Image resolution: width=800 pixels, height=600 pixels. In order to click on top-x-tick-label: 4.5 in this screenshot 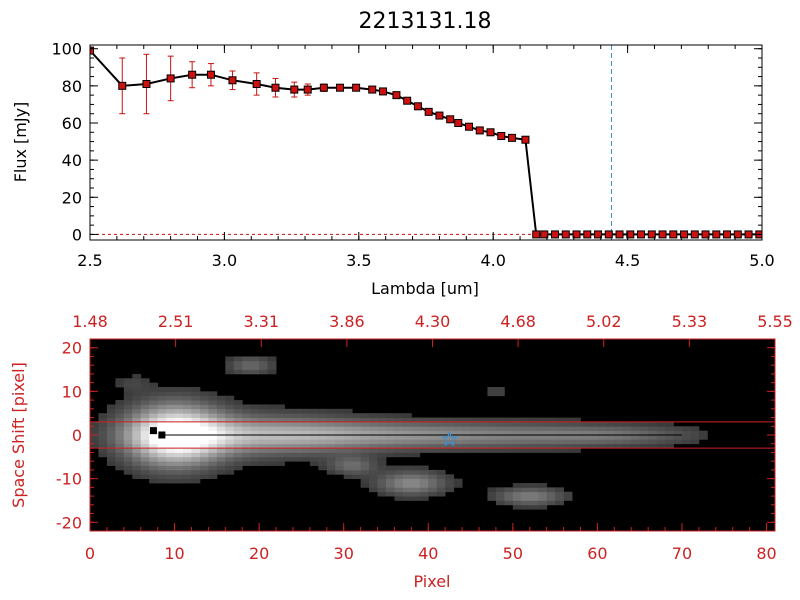, I will do `click(627, 260)`.